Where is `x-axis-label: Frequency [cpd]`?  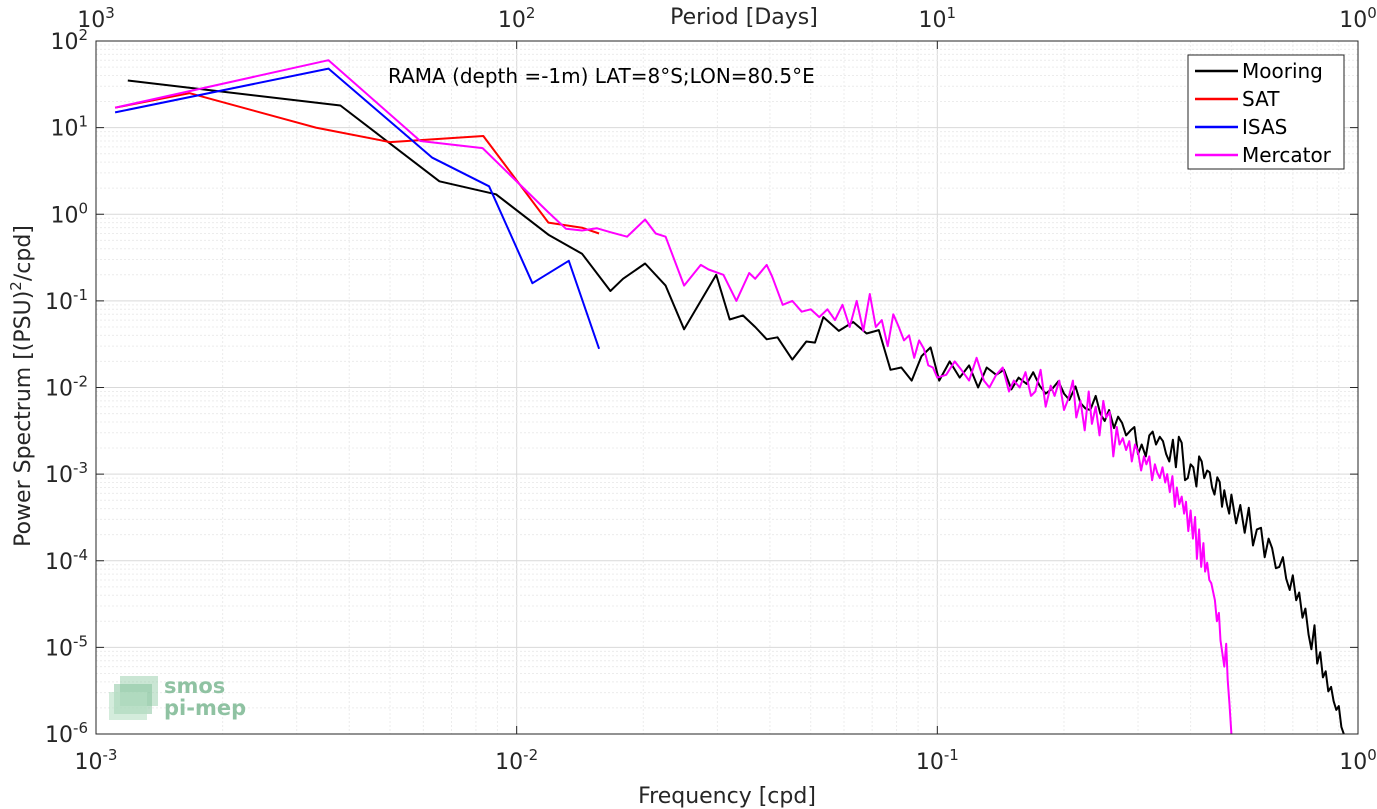
x-axis-label: Frequency [cpd] is located at coordinates (727, 796).